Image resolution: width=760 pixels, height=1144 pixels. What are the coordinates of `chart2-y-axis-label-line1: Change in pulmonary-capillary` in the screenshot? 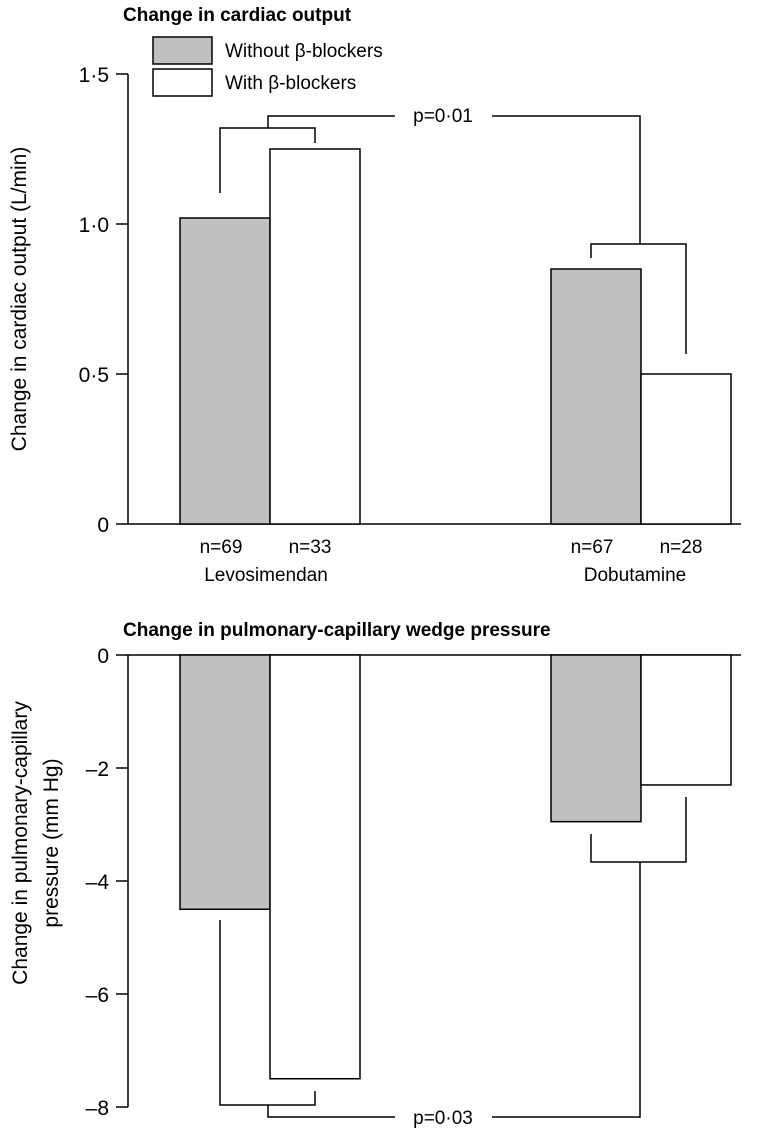 It's located at (20, 843).